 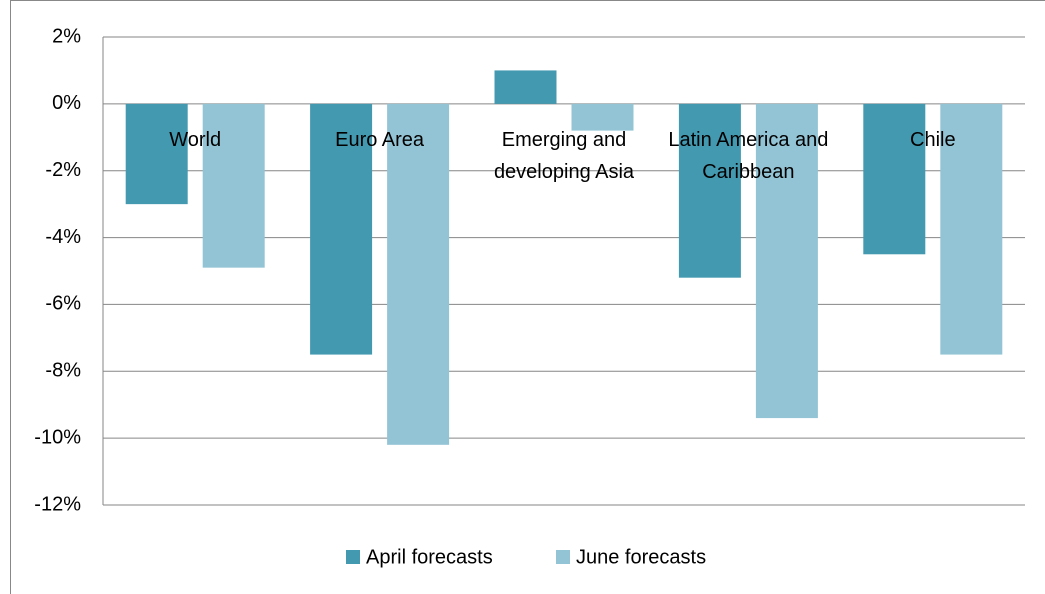 I want to click on y-tick-label: -2%, so click(x=63, y=170).